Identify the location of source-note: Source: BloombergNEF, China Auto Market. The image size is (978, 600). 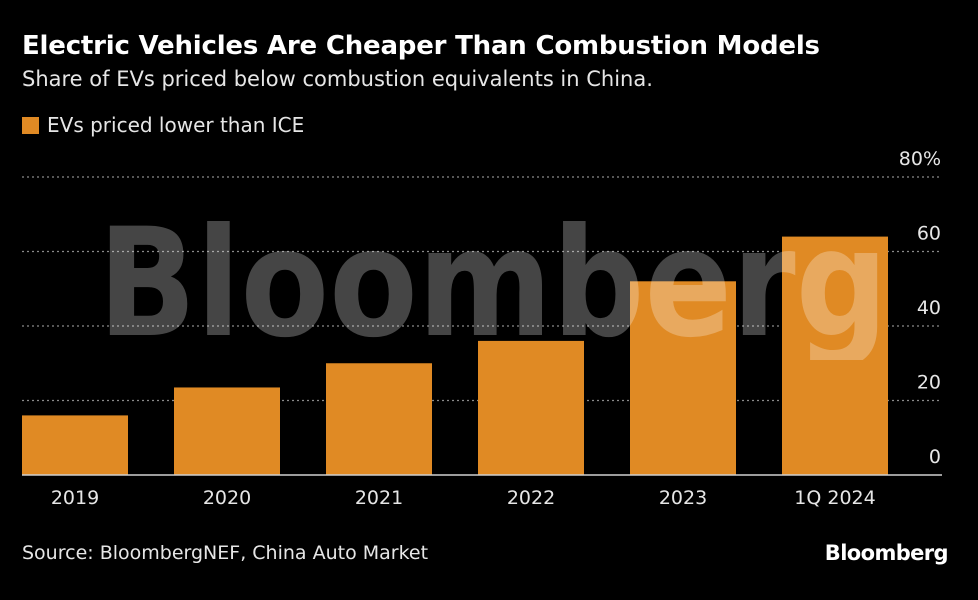
(225, 553).